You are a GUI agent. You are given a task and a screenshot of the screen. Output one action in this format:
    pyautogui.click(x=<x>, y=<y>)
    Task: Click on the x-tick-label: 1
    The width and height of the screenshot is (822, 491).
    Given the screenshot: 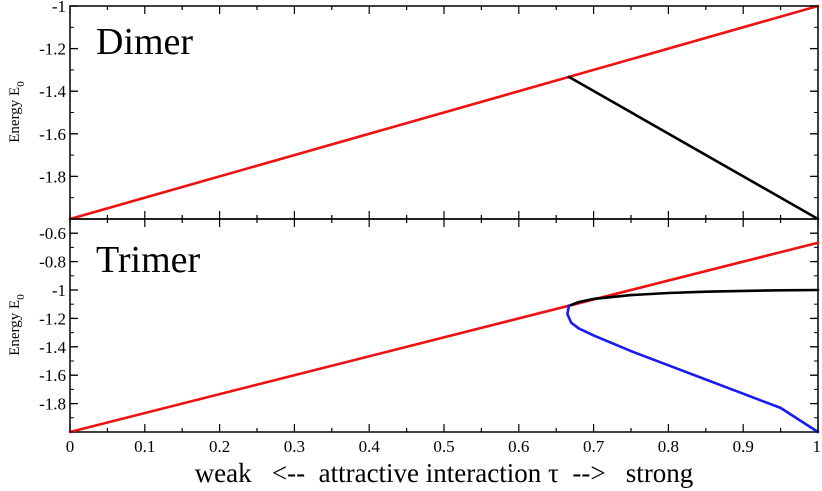 What is the action you would take?
    pyautogui.click(x=817, y=446)
    